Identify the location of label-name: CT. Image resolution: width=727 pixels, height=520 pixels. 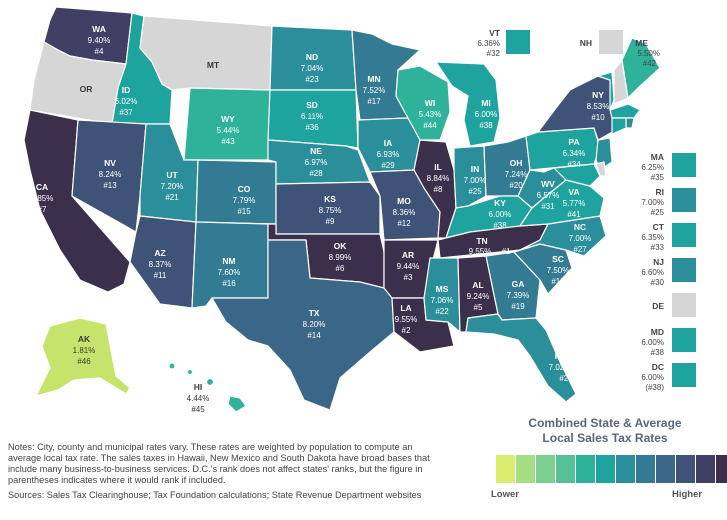
(659, 227).